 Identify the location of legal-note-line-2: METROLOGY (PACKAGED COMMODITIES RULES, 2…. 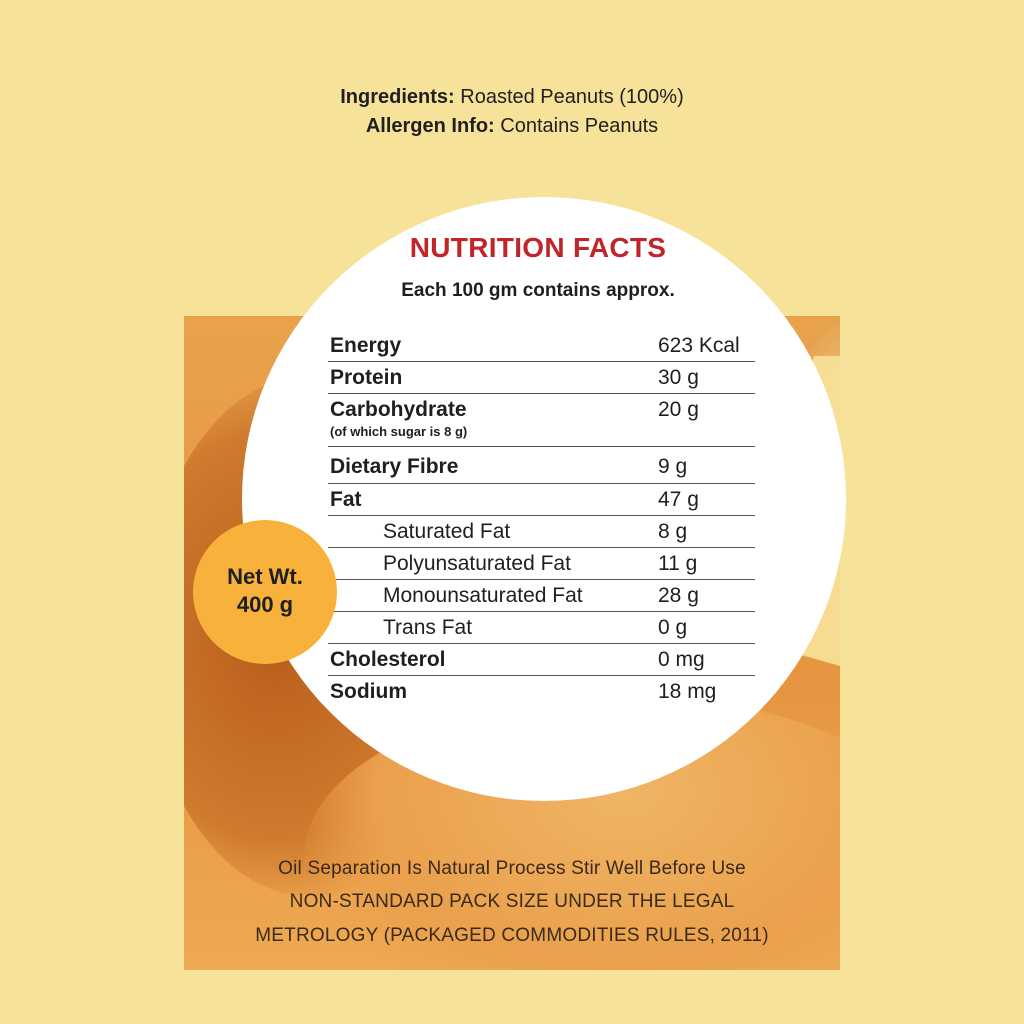
(512, 935).